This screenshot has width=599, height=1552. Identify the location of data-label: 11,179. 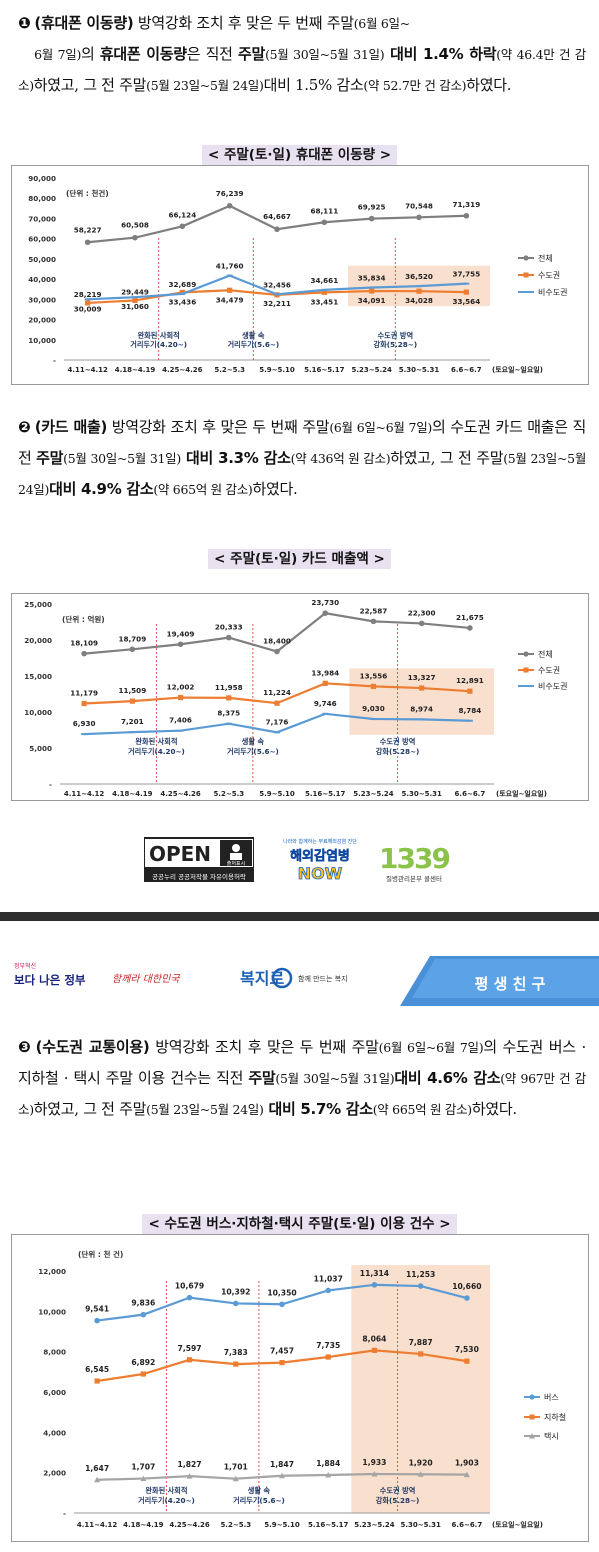
(84, 693).